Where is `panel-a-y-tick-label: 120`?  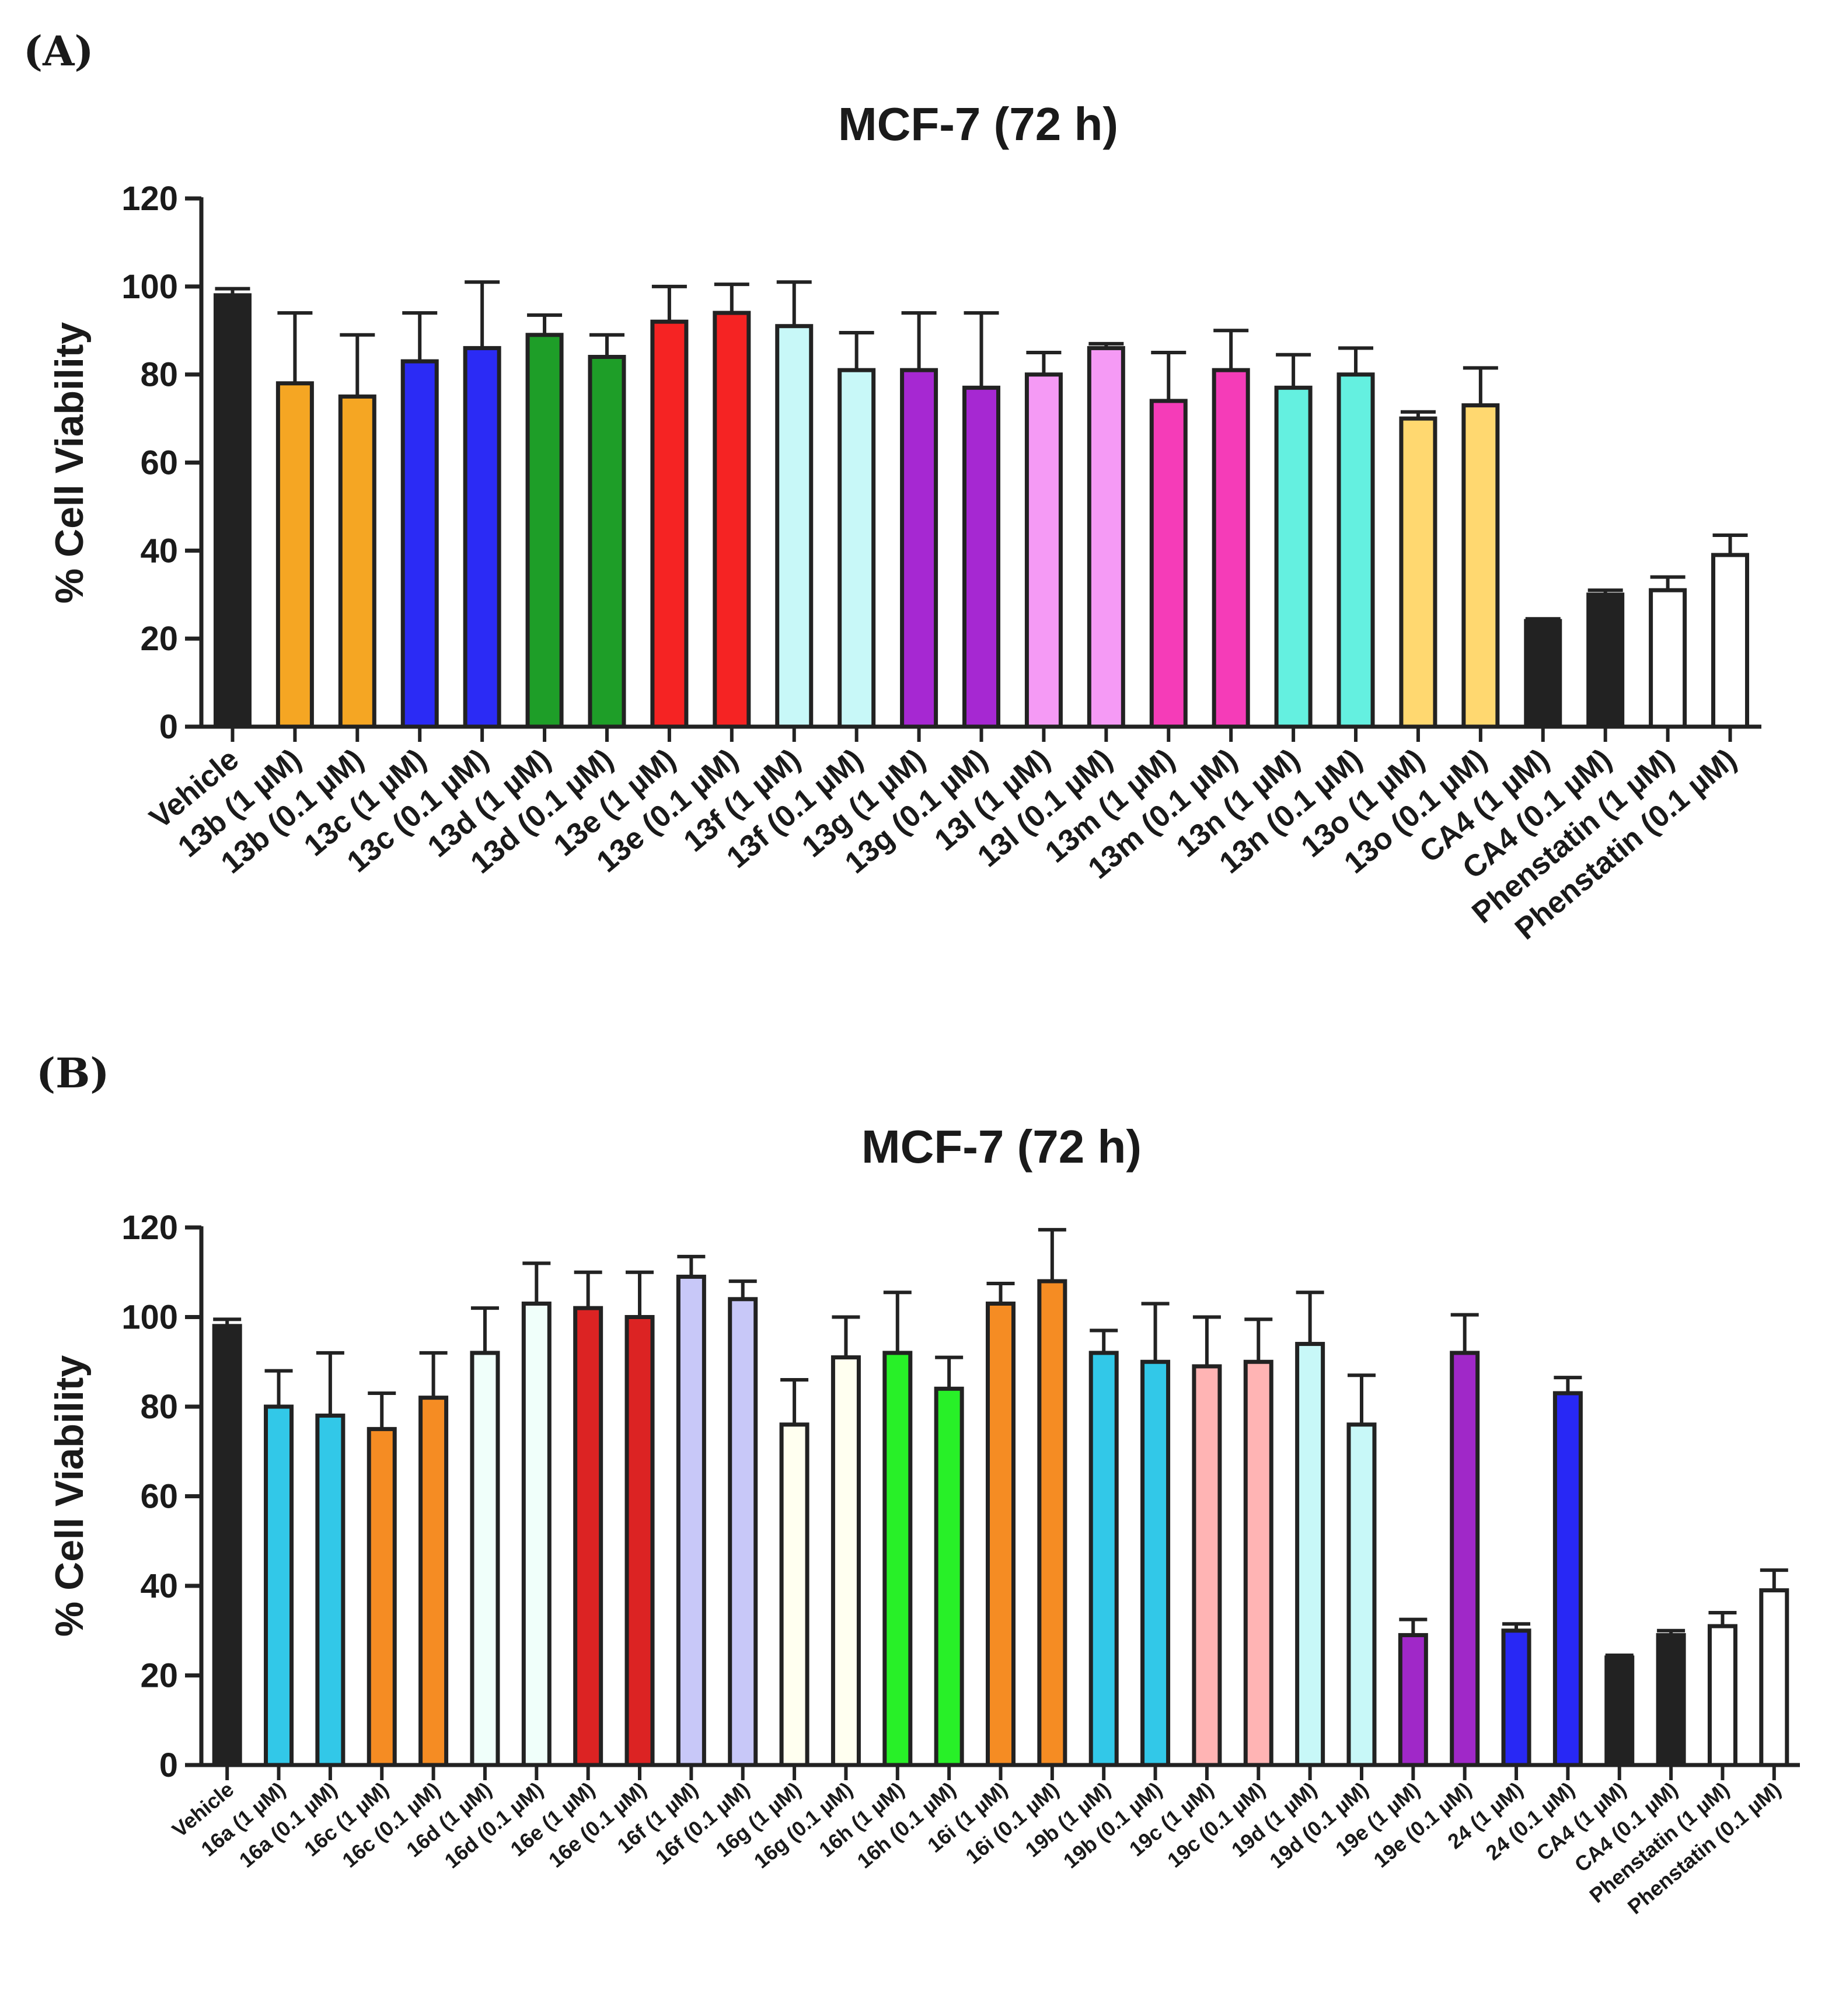
panel-a-y-tick-label: 120 is located at coordinates (149, 199).